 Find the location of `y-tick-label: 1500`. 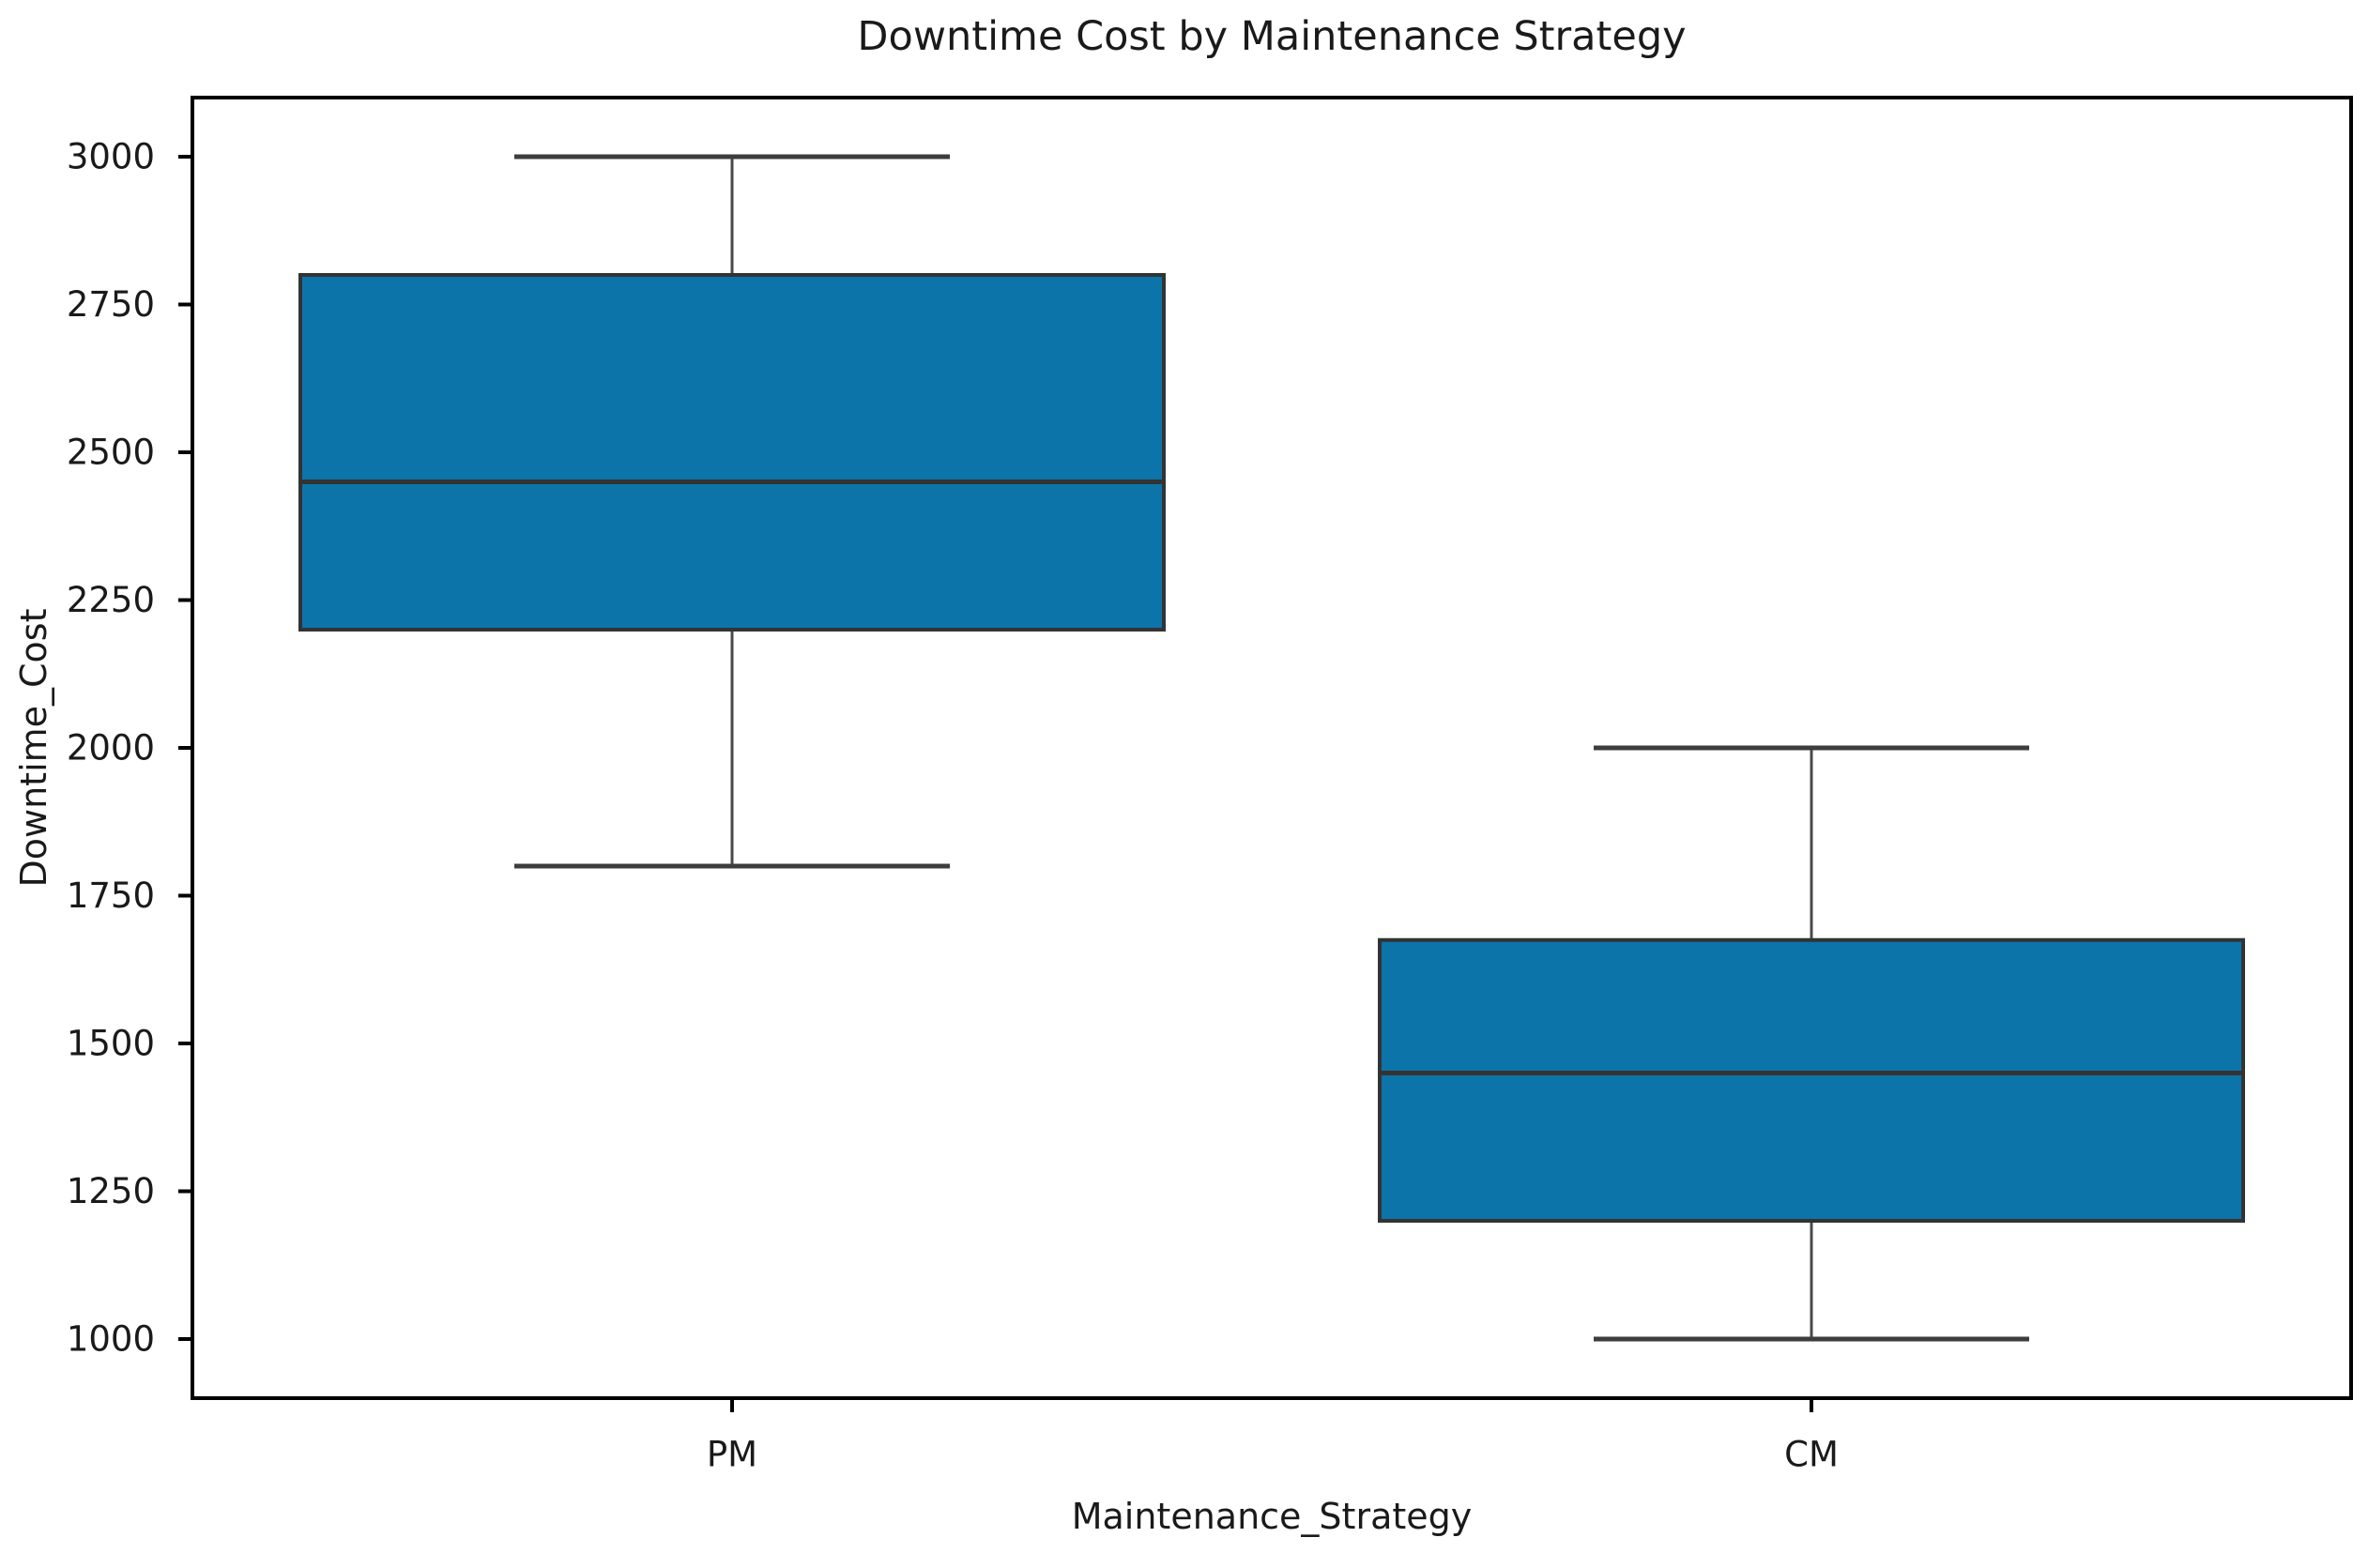

y-tick-label: 1500 is located at coordinates (111, 1044).